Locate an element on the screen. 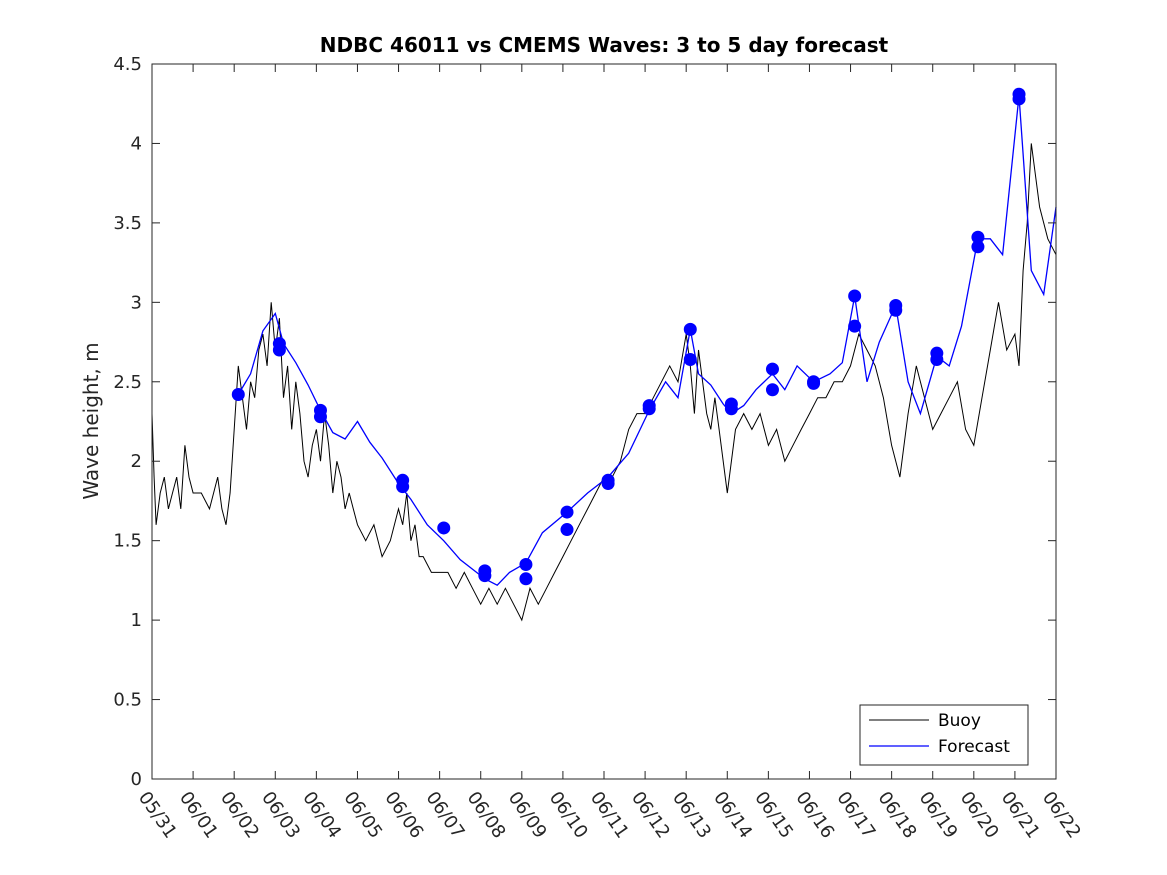 Image resolution: width=1167 pixels, height=875 pixels. y-tick-label: 3 is located at coordinates (136, 302).